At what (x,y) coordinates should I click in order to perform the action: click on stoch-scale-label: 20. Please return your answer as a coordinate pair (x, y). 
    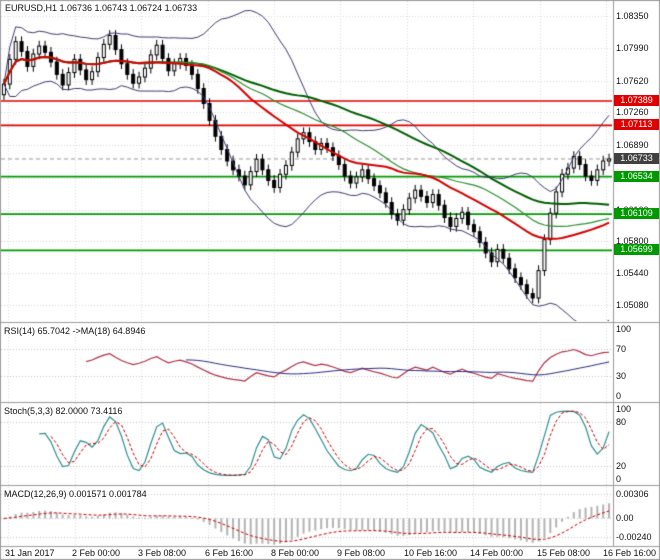
    Looking at the image, I should click on (621, 466).